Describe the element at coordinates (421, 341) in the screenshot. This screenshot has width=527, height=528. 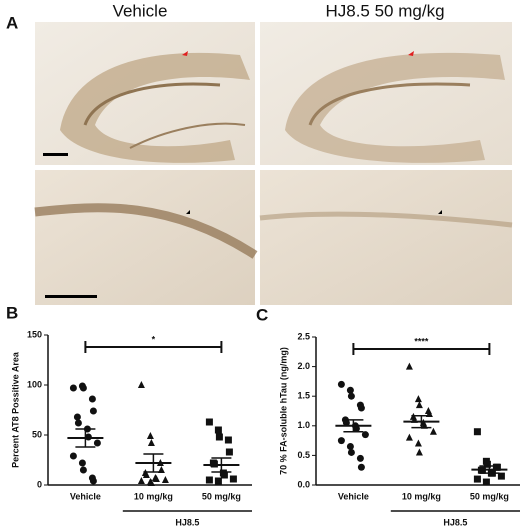
I see `significance-label: ****` at that location.